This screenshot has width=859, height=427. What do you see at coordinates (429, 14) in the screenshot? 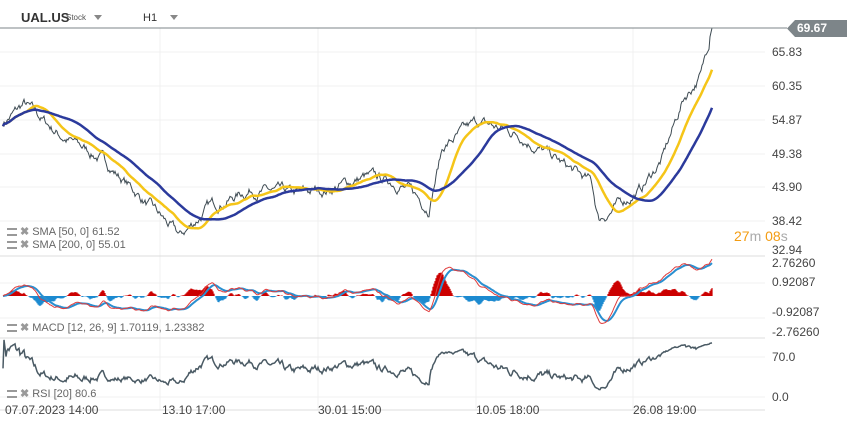
I see `header: UAL.US Stock H1` at bounding box center [429, 14].